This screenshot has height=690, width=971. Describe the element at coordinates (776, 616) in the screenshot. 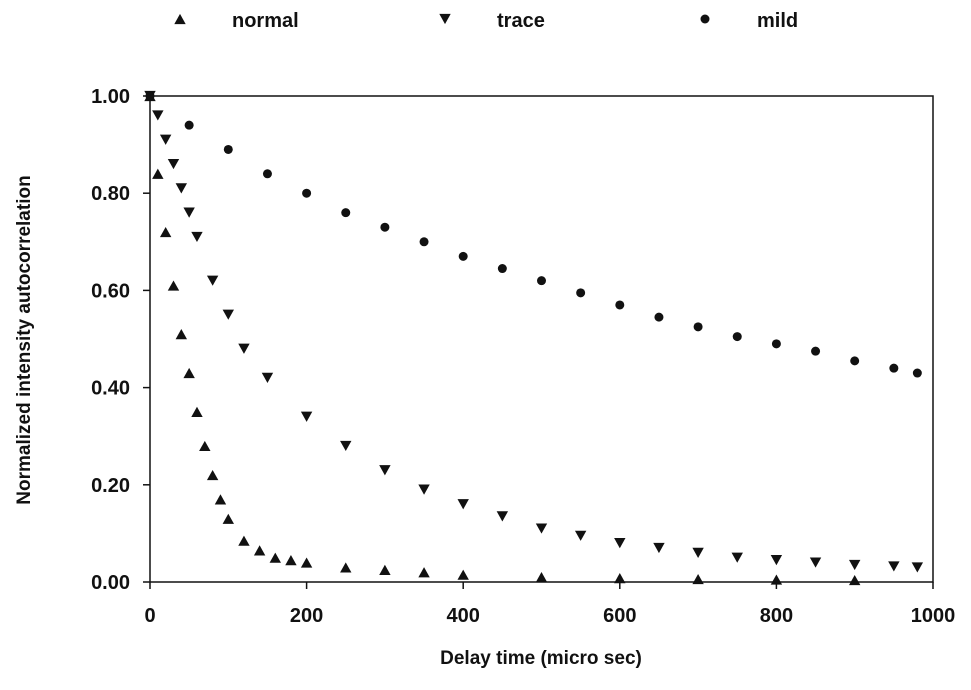

I see `x-tick-label: 800` at that location.